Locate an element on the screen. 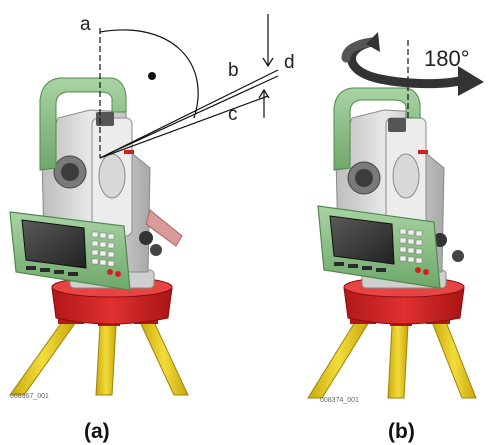 The image size is (489, 445). display-keyboard-b is located at coordinates (379, 247).